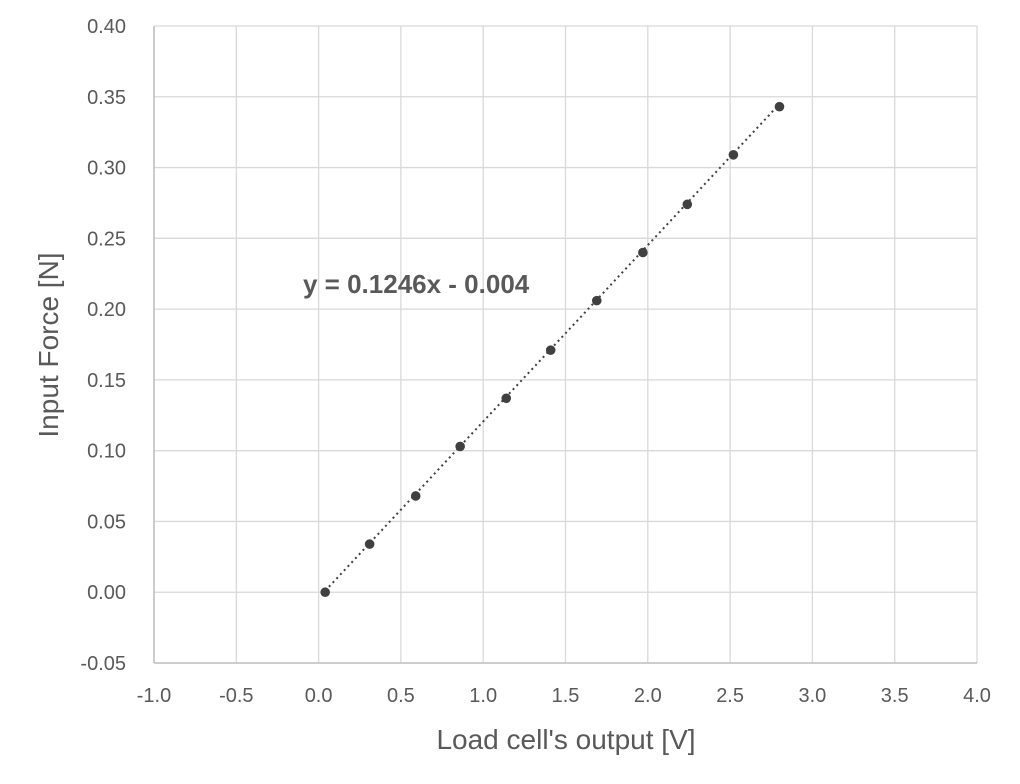 The image size is (1020, 784). I want to click on y-tick-label: 0.35, so click(106, 98).